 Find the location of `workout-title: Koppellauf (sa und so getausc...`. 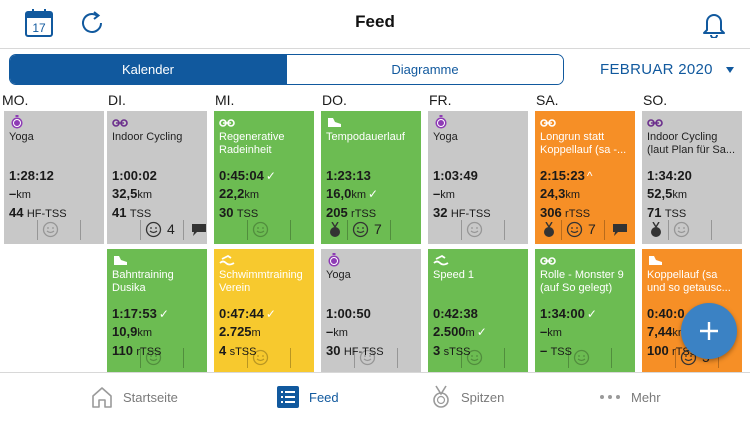

workout-title: Koppellauf (sa und so getausc... is located at coordinates (689, 281).